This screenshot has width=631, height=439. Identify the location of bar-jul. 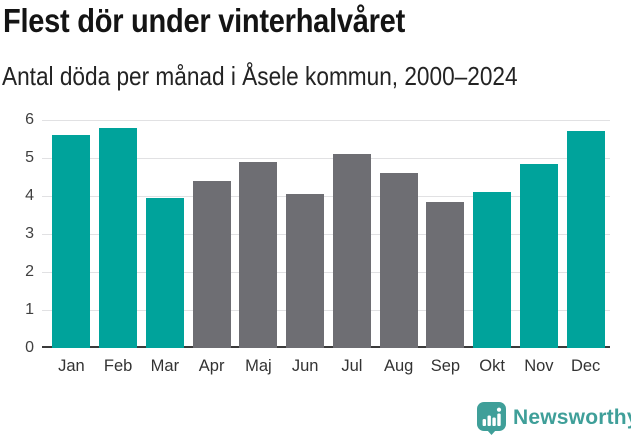
(351, 251).